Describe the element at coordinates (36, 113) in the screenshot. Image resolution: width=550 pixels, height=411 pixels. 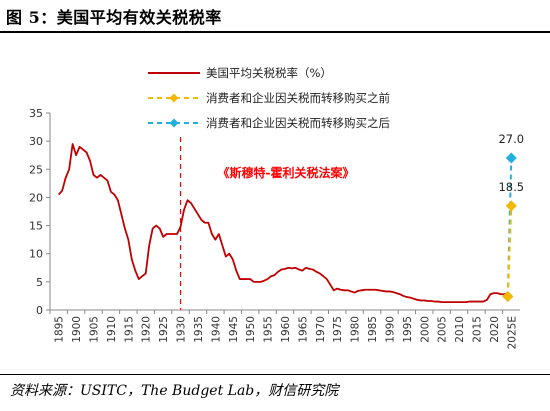
I see `y-tick-label: 35` at that location.